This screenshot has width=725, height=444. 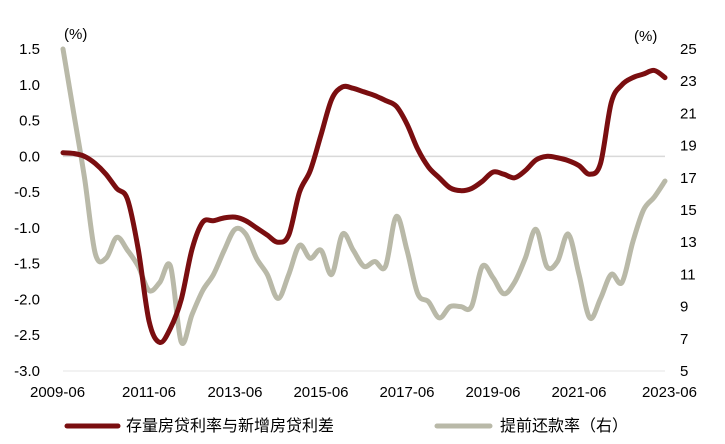 I want to click on legend: 存量房贷利率与新增房贷利差 提前还款率（右）, so click(x=346, y=425).